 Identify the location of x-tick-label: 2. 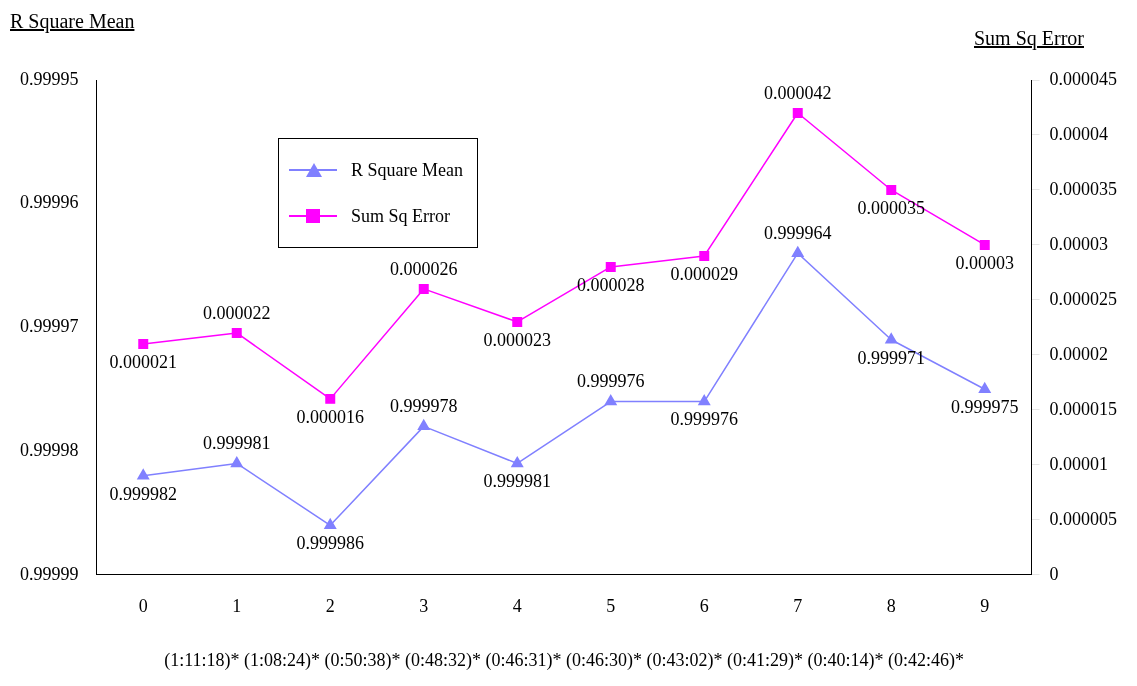
(330, 606).